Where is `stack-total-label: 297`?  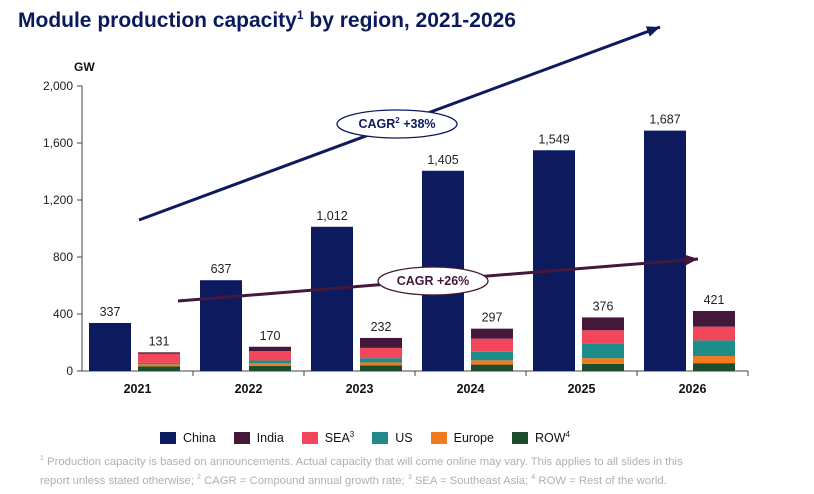
stack-total-label: 297 is located at coordinates (492, 318).